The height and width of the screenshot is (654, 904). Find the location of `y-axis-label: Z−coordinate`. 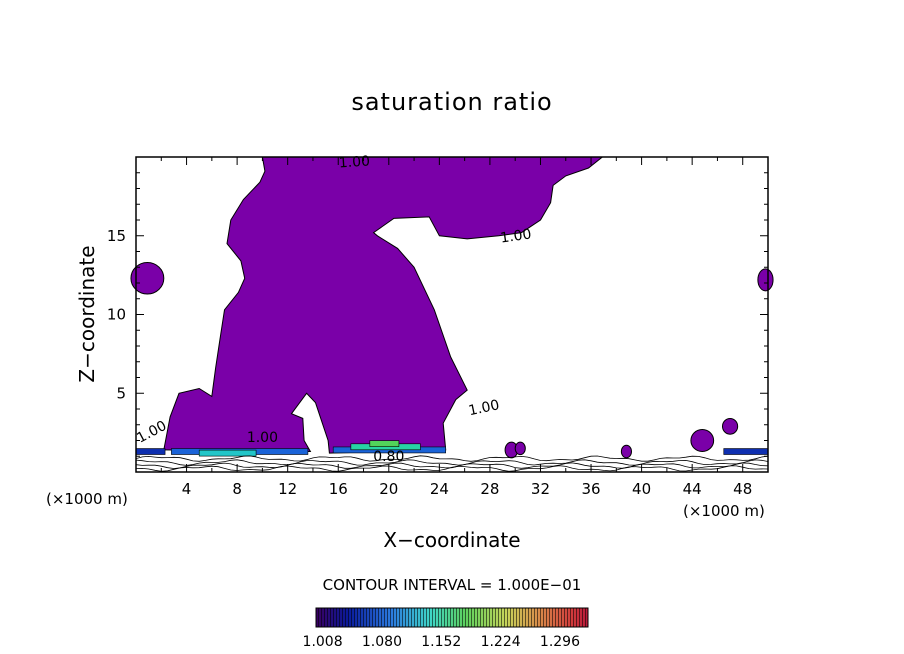

y-axis-label: Z−coordinate is located at coordinates (87, 314).